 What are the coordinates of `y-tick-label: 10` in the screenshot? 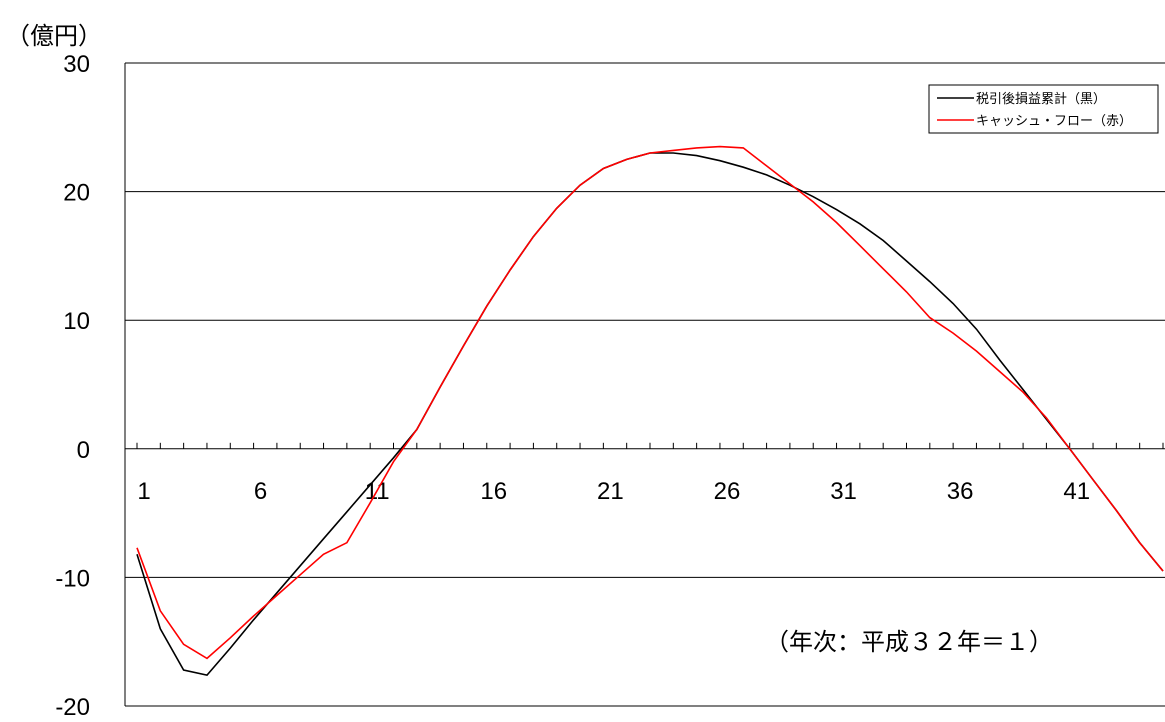 It's located at (76, 321).